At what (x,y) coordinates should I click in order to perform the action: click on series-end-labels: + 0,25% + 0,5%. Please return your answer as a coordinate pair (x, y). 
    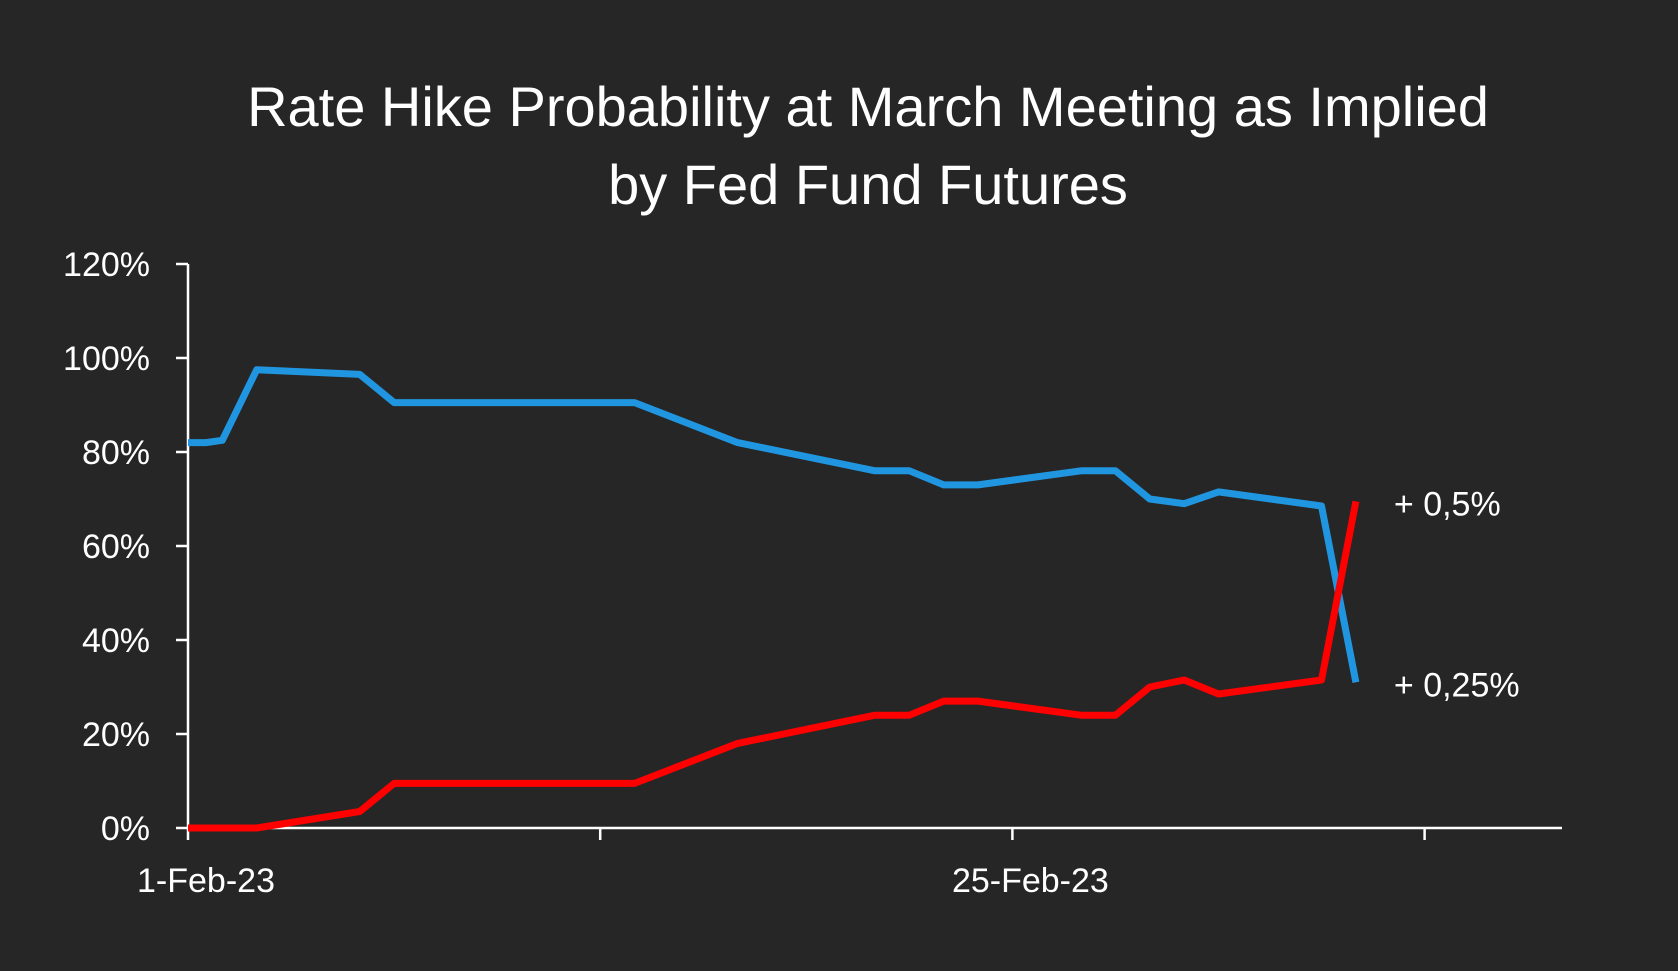
    Looking at the image, I should click on (1457, 594).